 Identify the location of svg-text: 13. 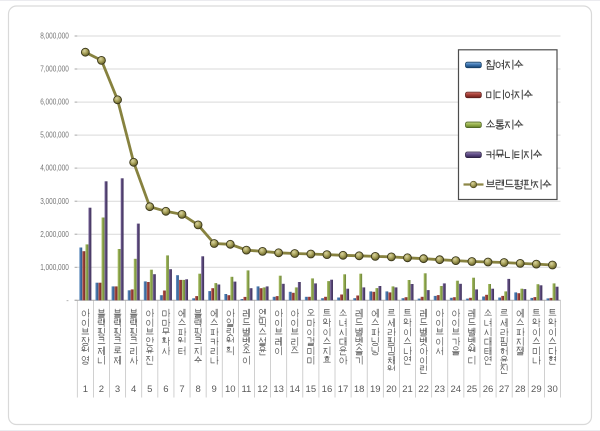
(278, 389).